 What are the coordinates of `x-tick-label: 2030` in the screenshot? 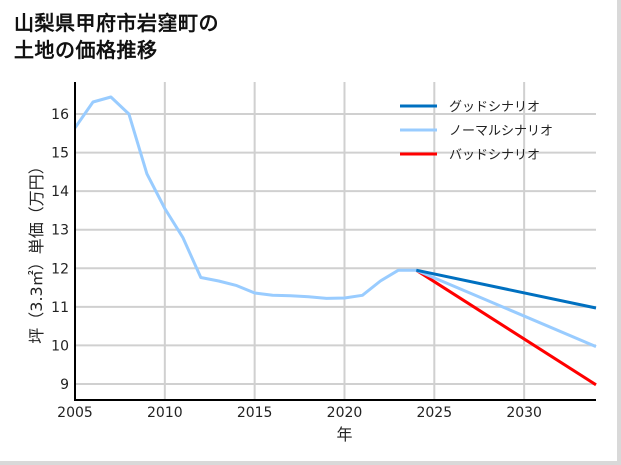 It's located at (524, 413).